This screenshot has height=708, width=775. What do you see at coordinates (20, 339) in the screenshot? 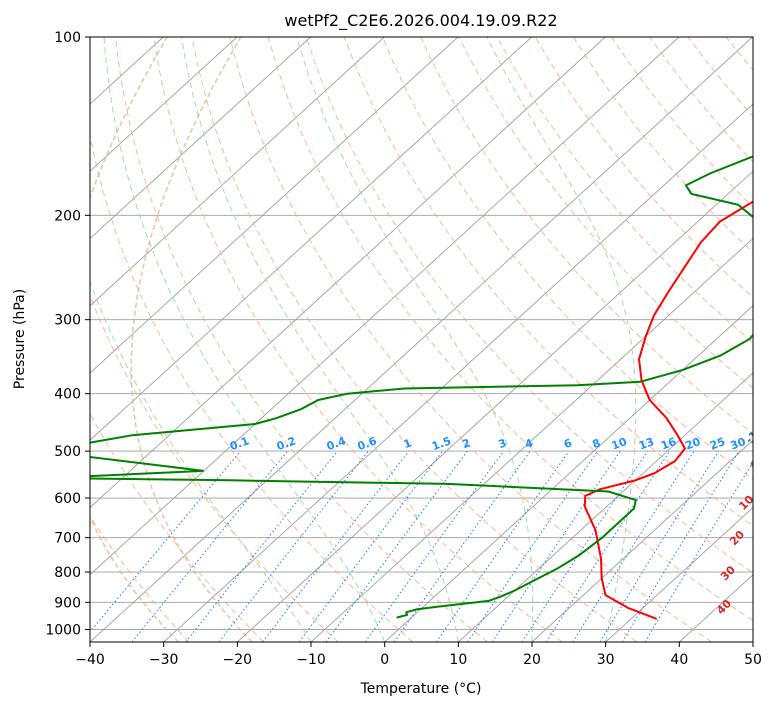
I see `y-axis-label: Pressure (hPa)` at bounding box center [20, 339].